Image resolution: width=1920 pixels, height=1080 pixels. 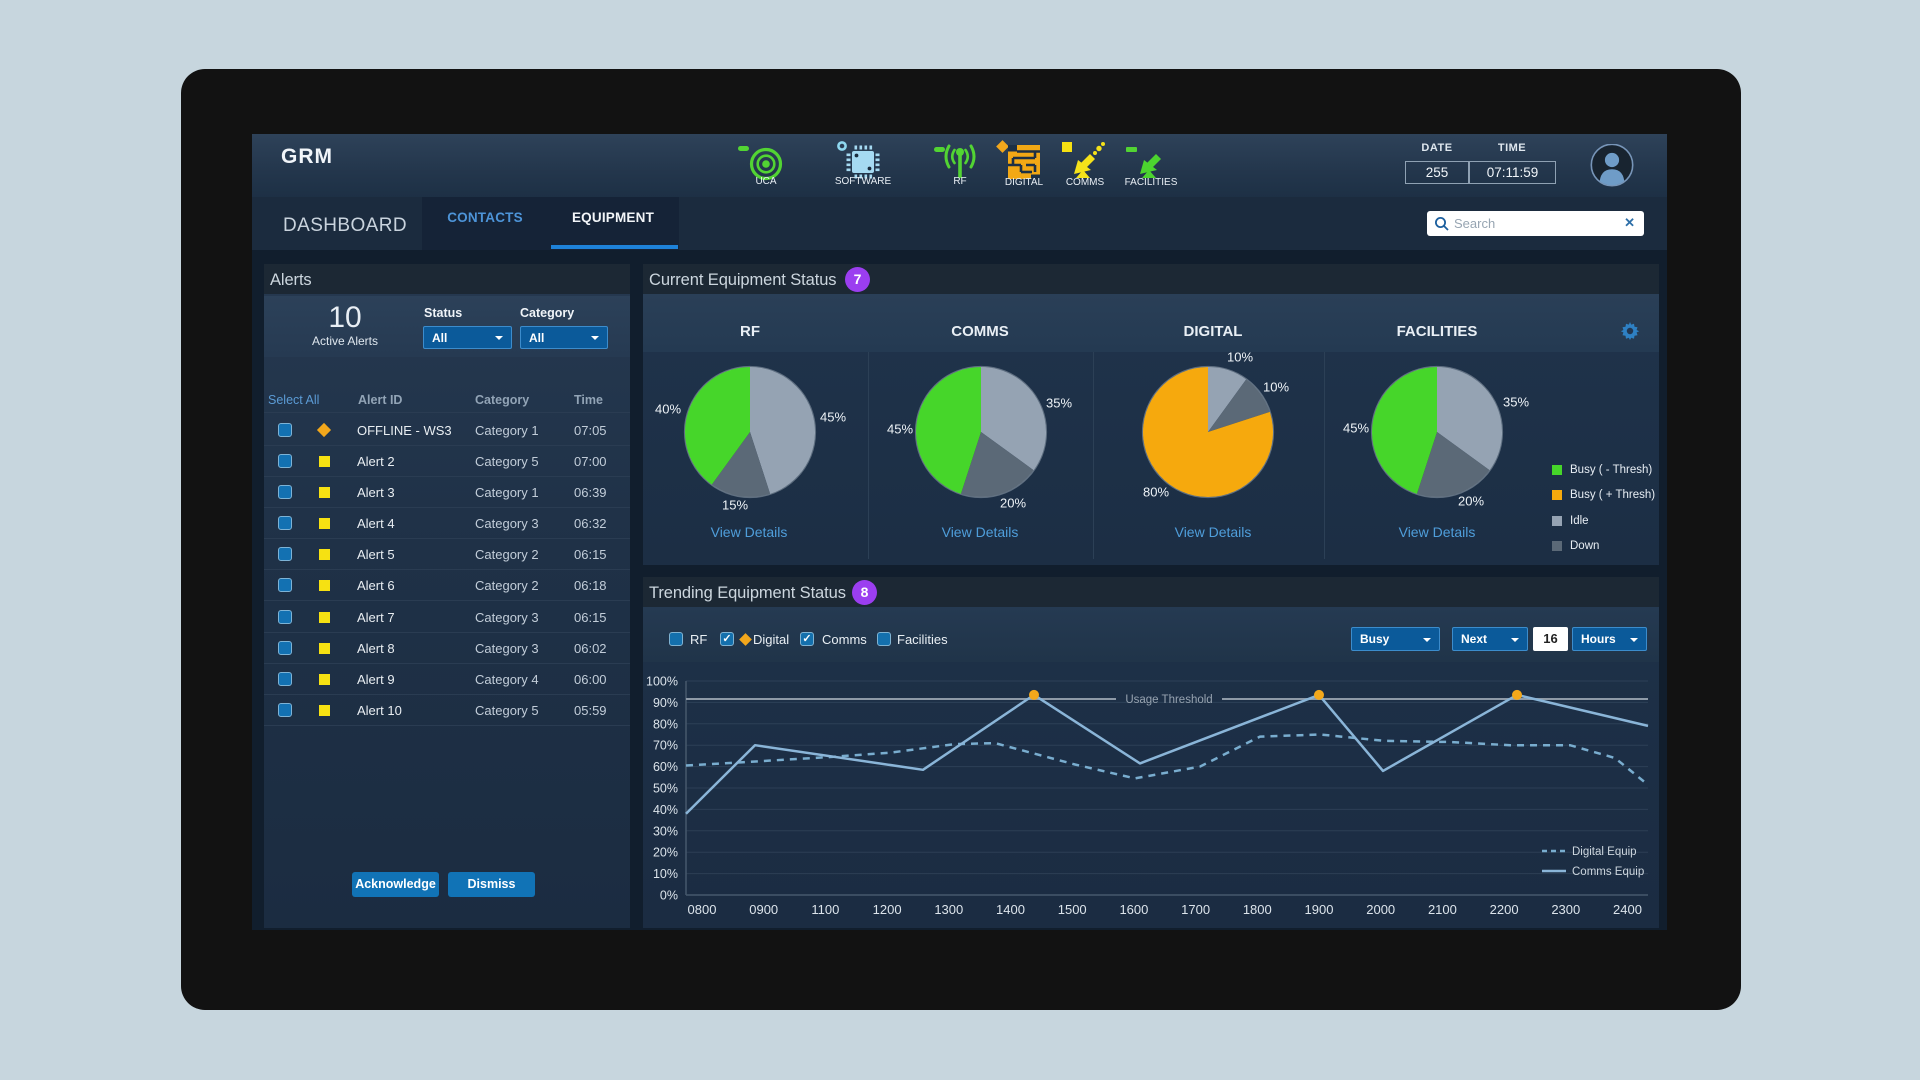 What do you see at coordinates (665, 831) in the screenshot?
I see `svg-text: 30%` at bounding box center [665, 831].